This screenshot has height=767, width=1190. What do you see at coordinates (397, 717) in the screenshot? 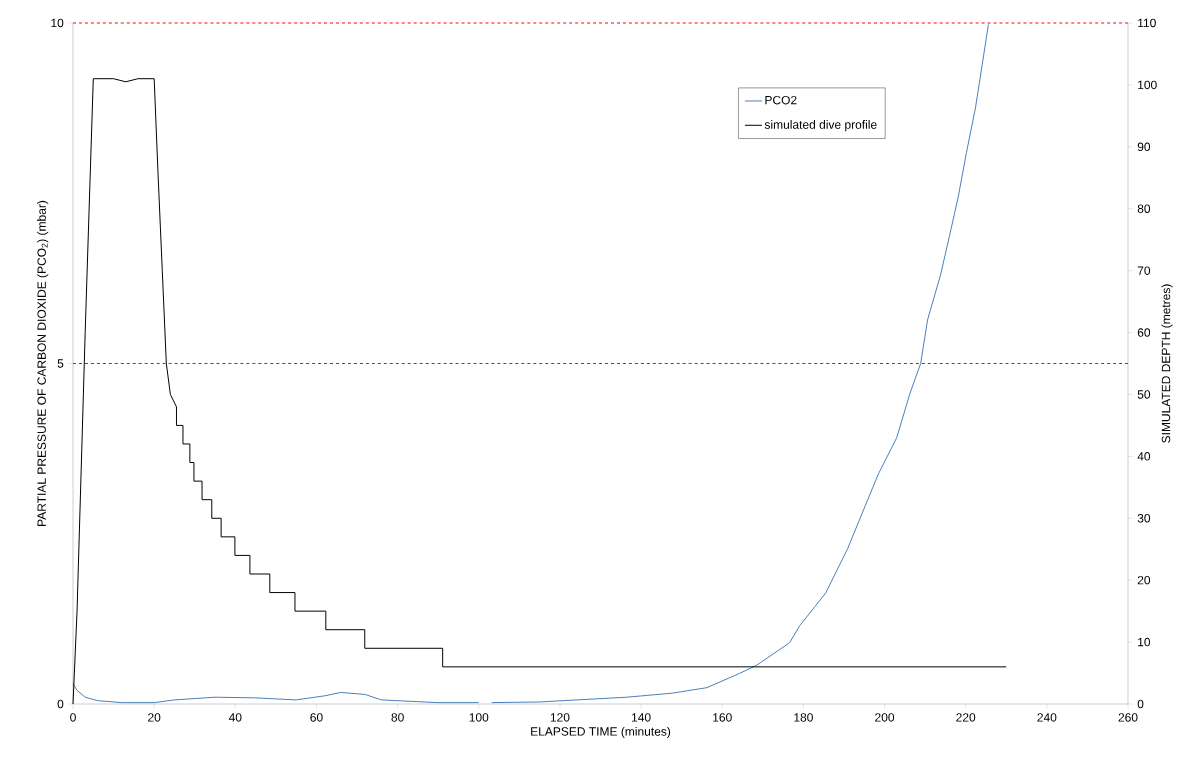
I see `x-tick-label: 80` at bounding box center [397, 717].